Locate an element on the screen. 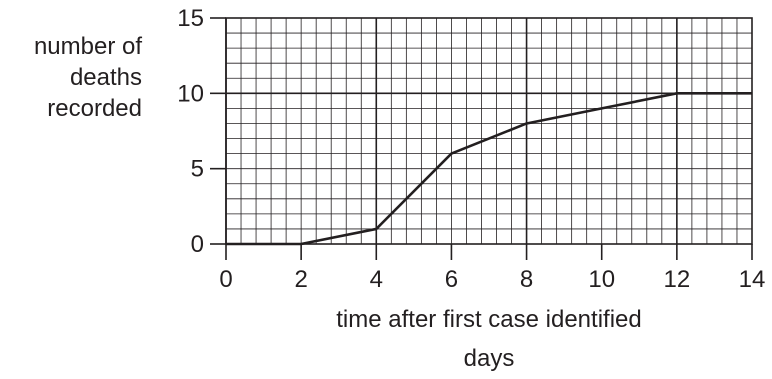 The width and height of the screenshot is (772, 379). x-tick-label: 0 is located at coordinates (225, 279).